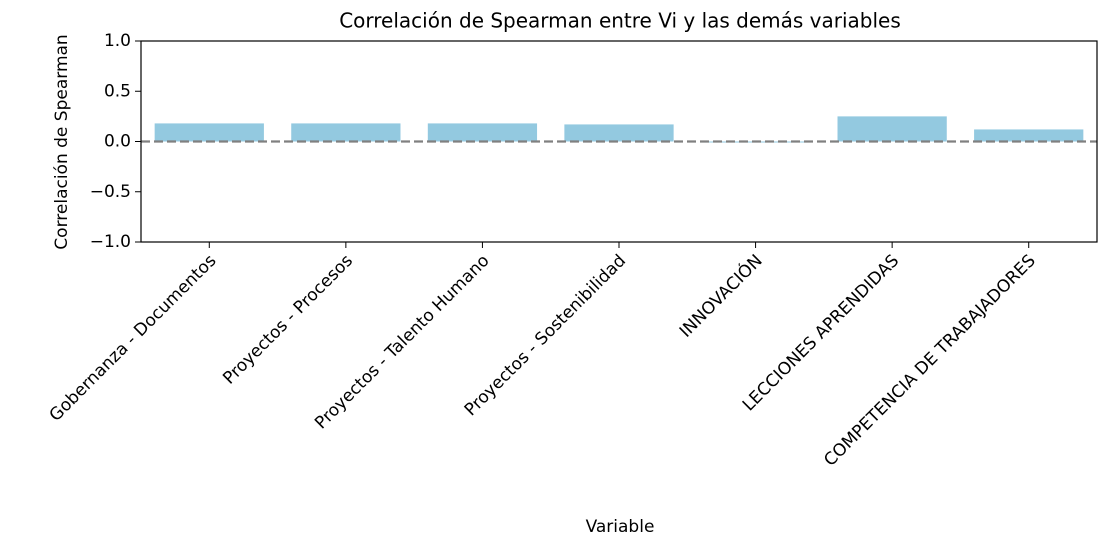 This screenshot has width=1098, height=539. What do you see at coordinates (620, 527) in the screenshot?
I see `x-axis-label: Variable` at bounding box center [620, 527].